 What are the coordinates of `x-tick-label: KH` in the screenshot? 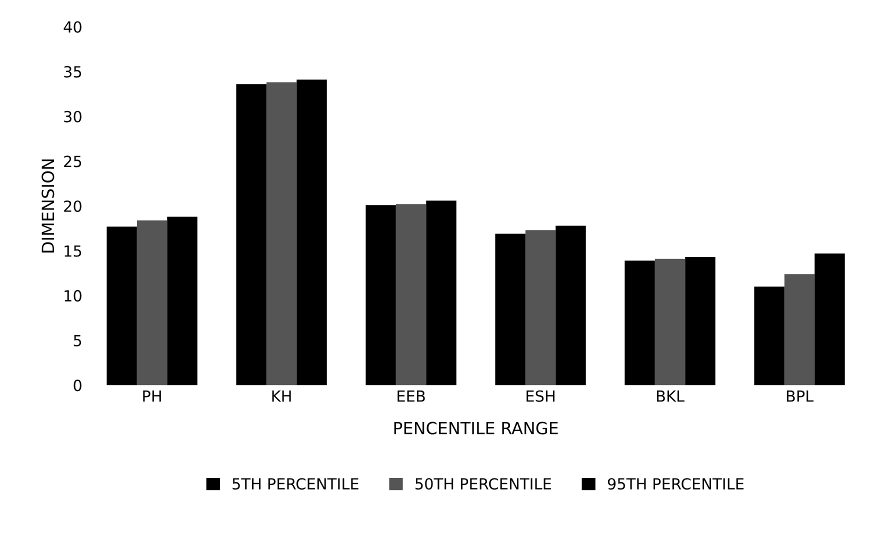 It's located at (281, 396).